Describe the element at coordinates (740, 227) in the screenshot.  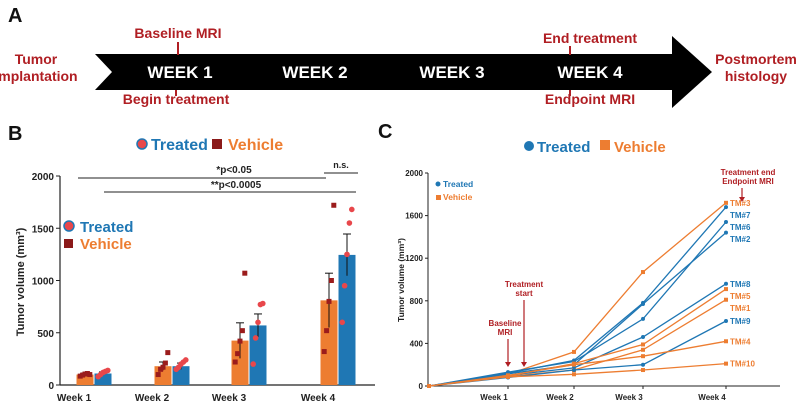
I see `series-label-tm-6: TM#6` at that location.